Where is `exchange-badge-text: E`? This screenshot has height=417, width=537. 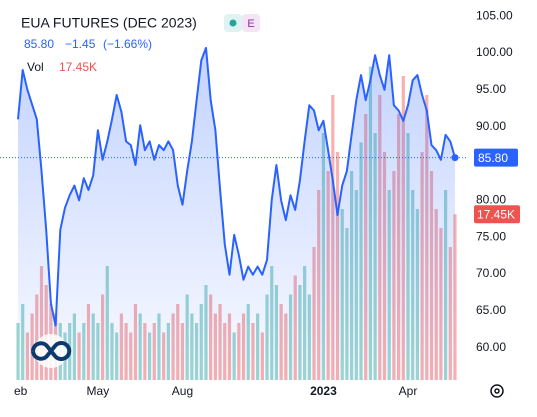
exchange-badge-text: E is located at coordinates (250, 24).